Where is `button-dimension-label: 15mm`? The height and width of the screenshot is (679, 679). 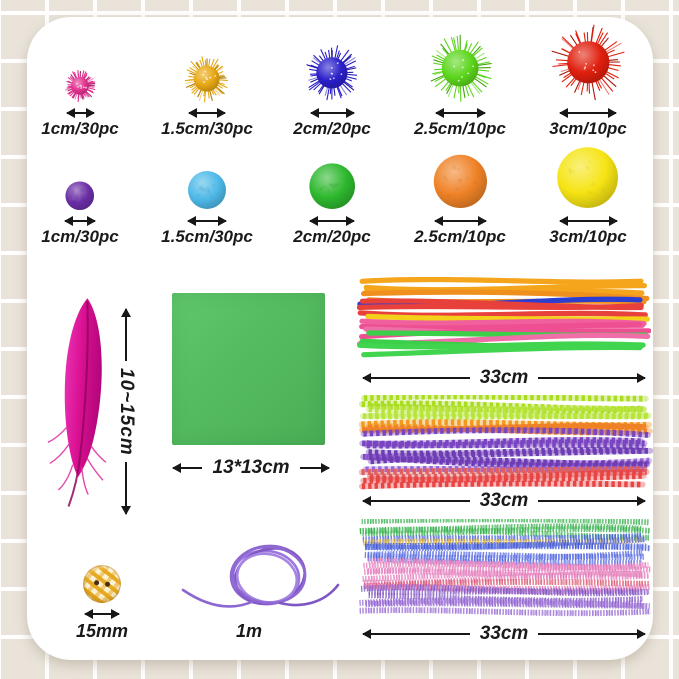
button-dimension-label: 15mm is located at coordinates (102, 631).